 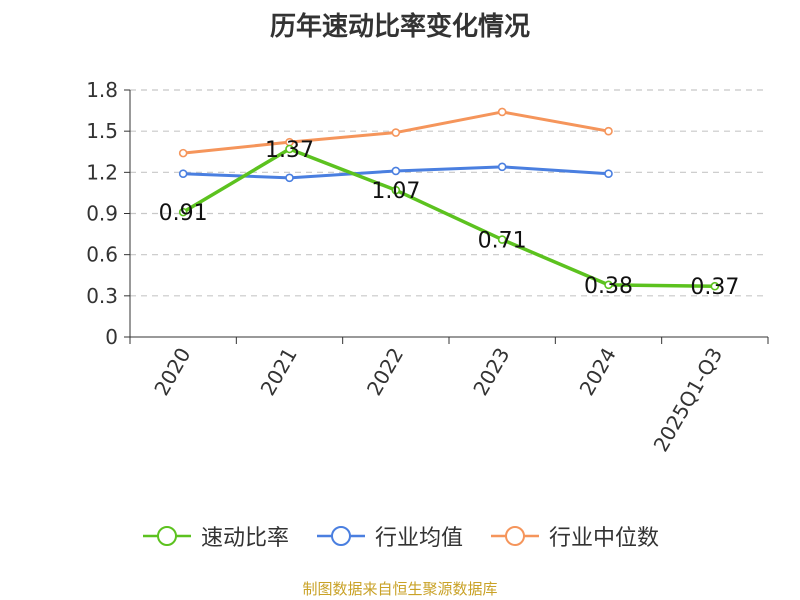 I want to click on legend-label-industry-mean: 行业均值, so click(x=418, y=538).